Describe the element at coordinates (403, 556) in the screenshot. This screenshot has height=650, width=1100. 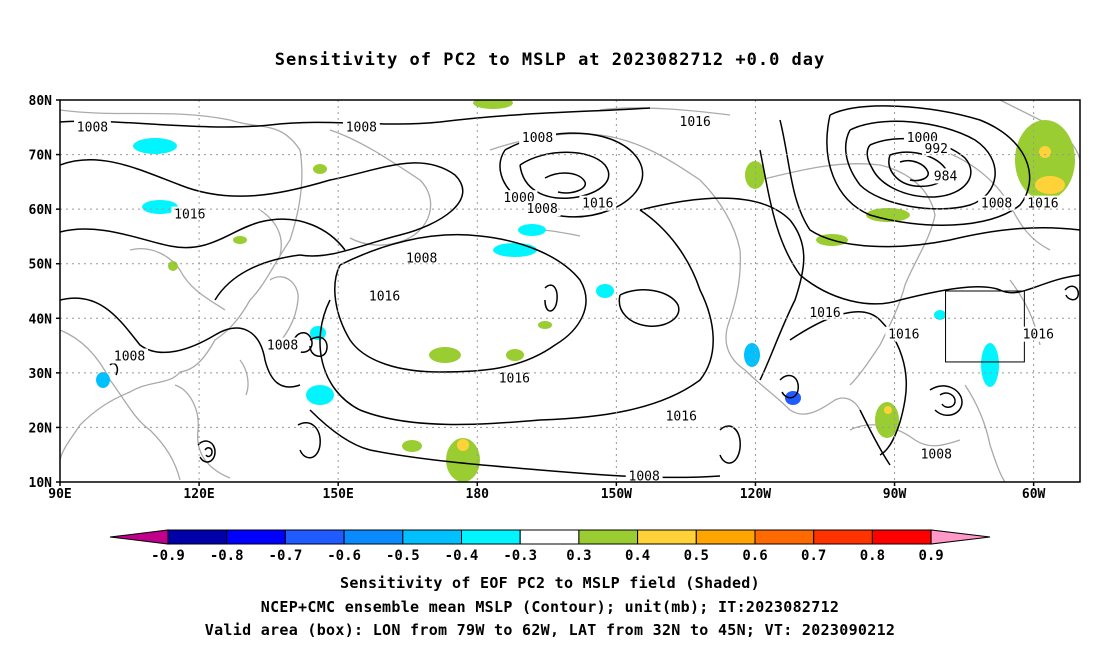
I see `colorbar-label: -0.5` at that location.